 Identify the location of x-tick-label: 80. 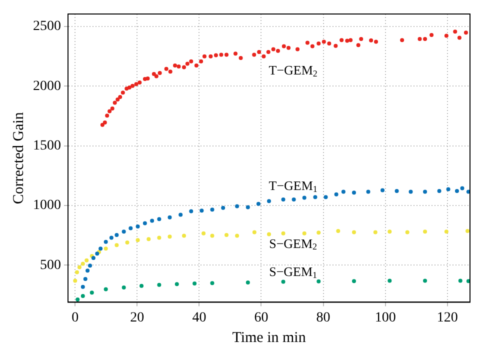
(323, 318).